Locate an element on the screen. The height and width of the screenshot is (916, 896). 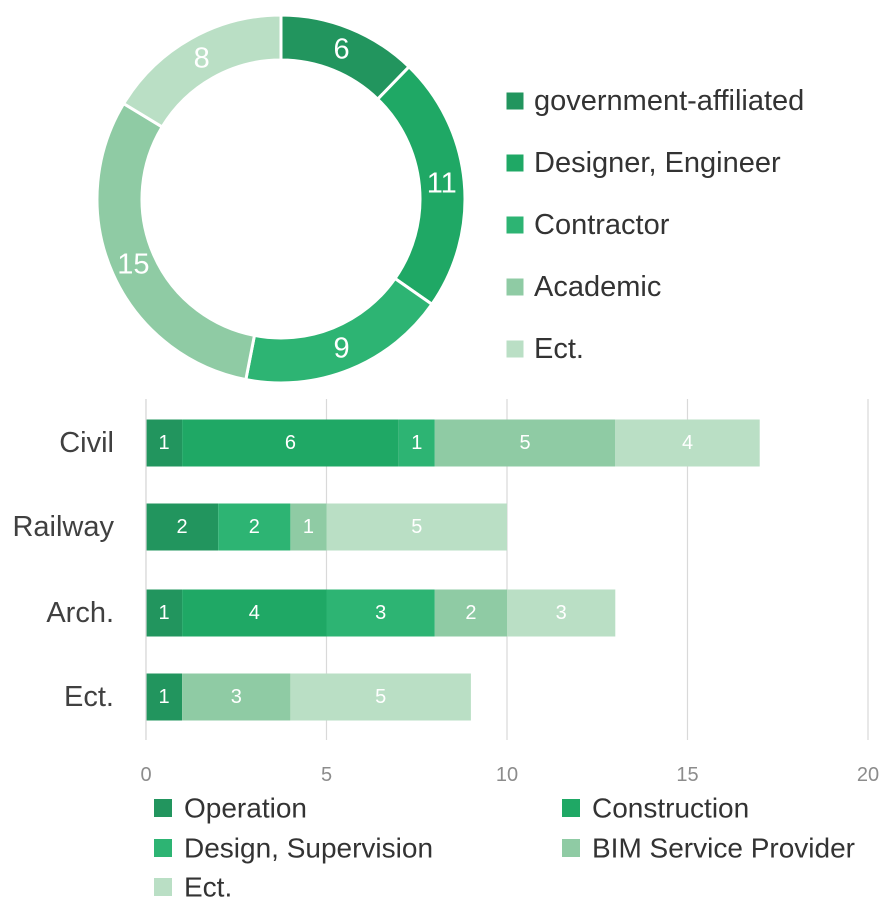
donut-slice-label: 15 is located at coordinates (133, 264).